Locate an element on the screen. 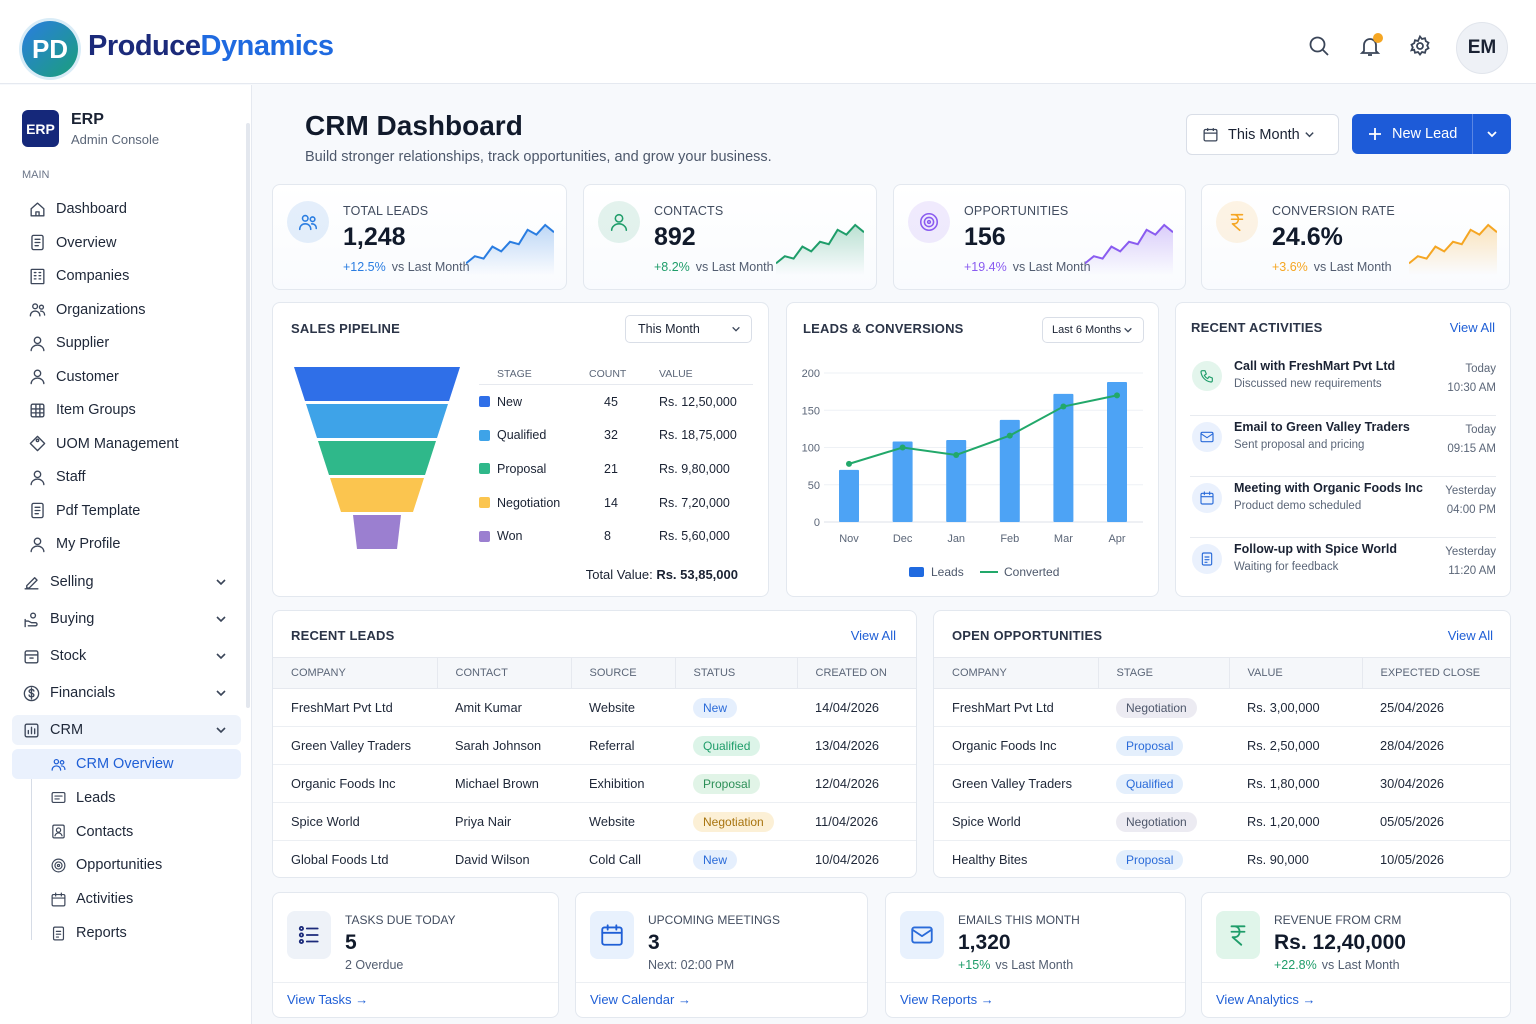 Image resolution: width=1536 pixels, height=1024 pixels. sidebar-item-opportunities: Opportunities is located at coordinates (126, 865).